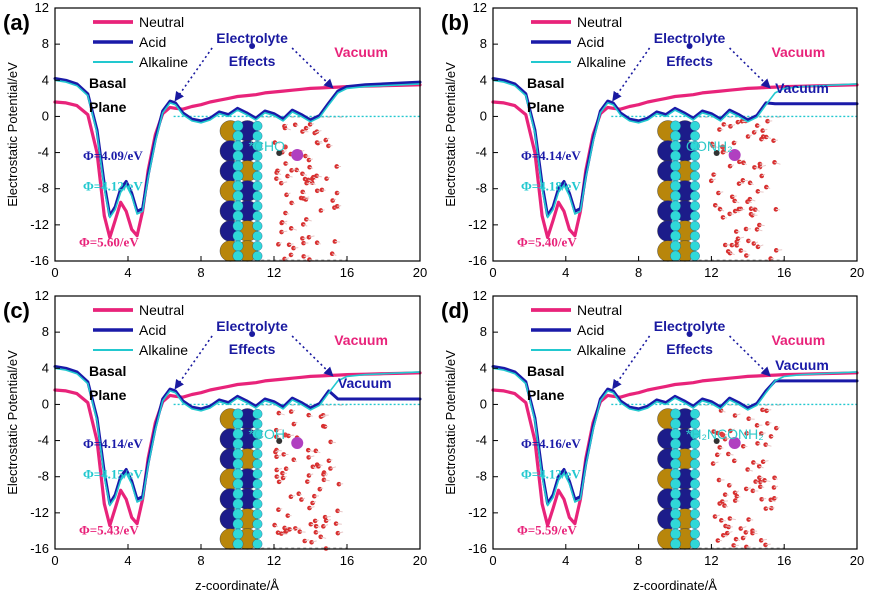 The width and height of the screenshot is (870, 599). I want to click on x-axis-title-right: z-coordinate/Å, so click(675, 585).